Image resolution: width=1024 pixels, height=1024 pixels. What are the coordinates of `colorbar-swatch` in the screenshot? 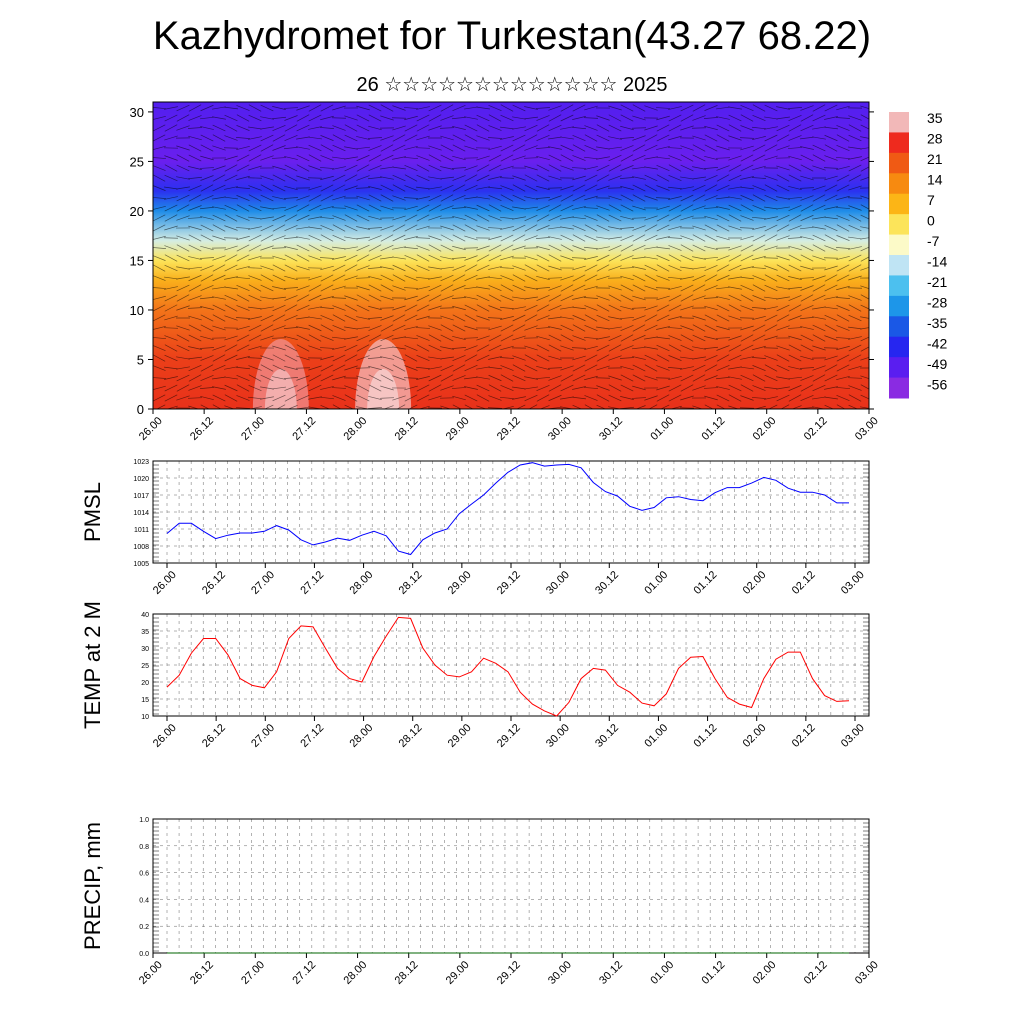 It's located at (899, 306).